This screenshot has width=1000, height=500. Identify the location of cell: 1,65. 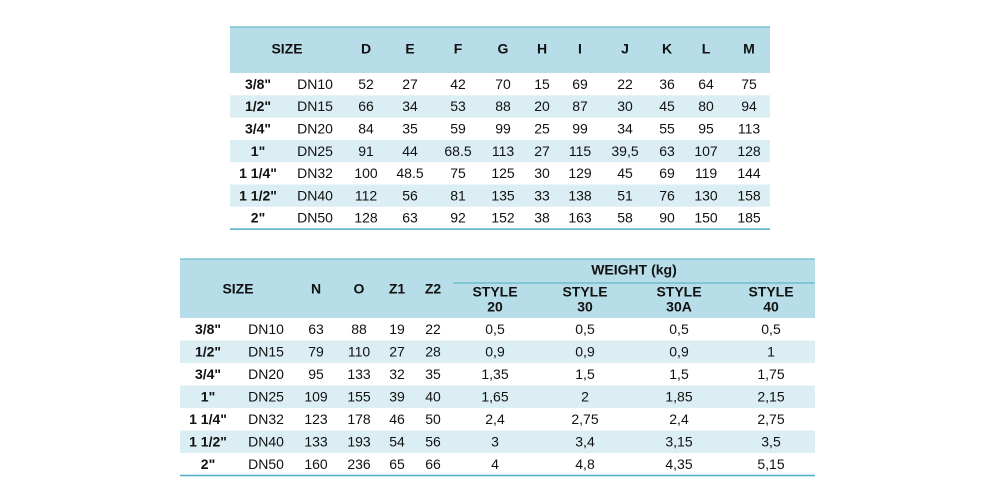
(494, 396).